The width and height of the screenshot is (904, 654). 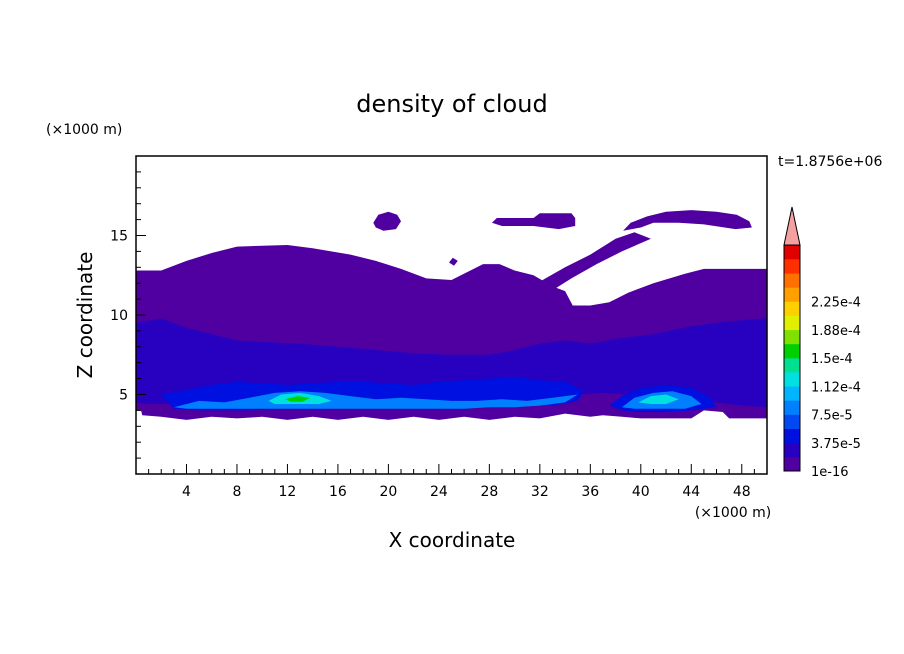 I want to click on x-tick-label: 44, so click(x=691, y=492).